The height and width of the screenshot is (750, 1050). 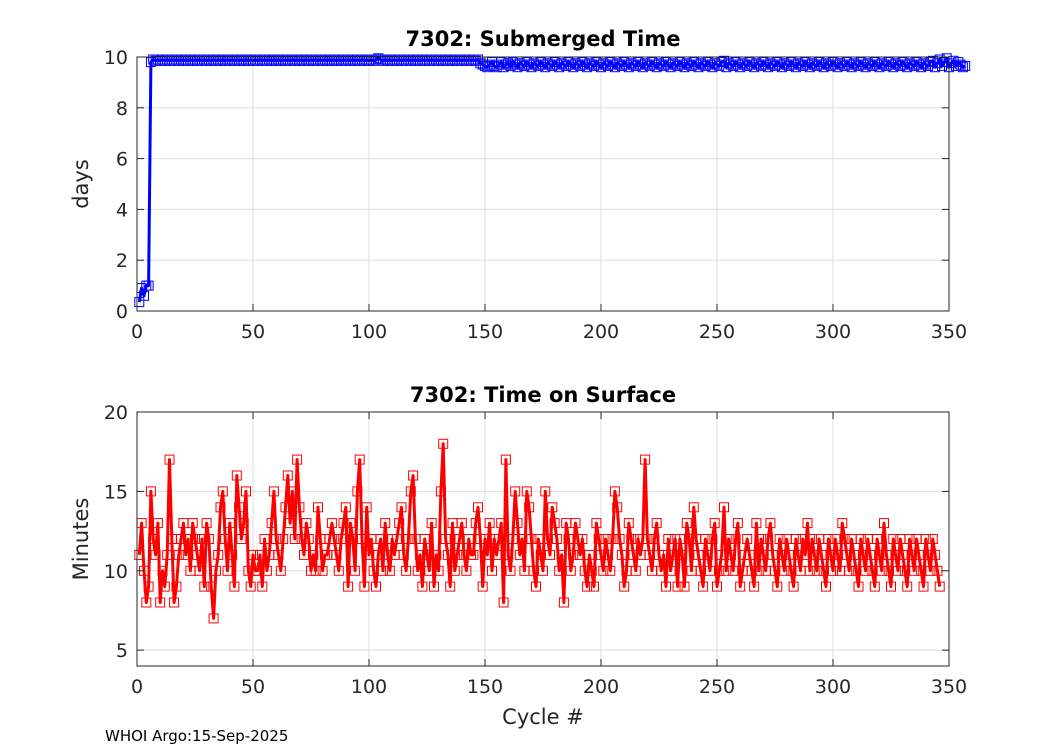 What do you see at coordinates (81, 184) in the screenshot?
I see `y-axis-label: days` at bounding box center [81, 184].